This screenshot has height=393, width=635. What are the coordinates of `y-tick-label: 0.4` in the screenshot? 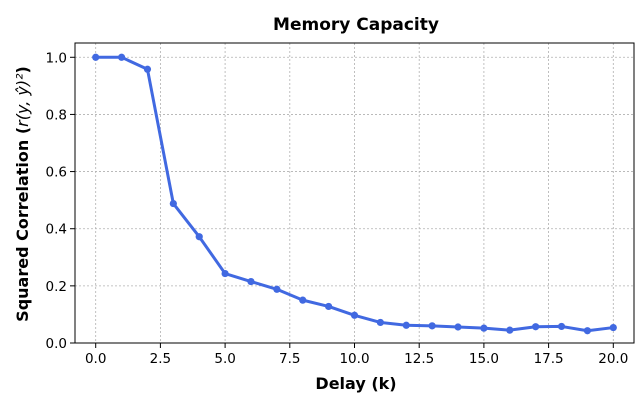 It's located at (56, 230).